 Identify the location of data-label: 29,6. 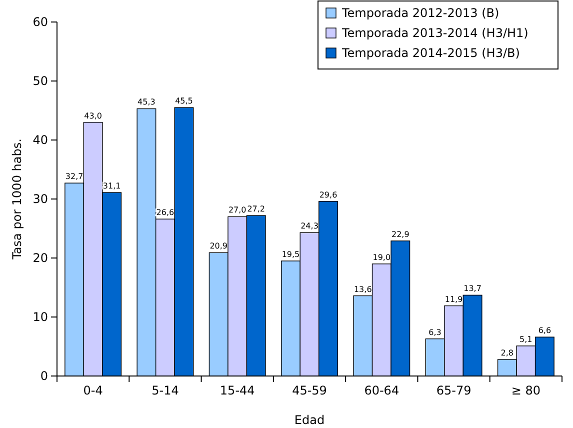
(328, 195).